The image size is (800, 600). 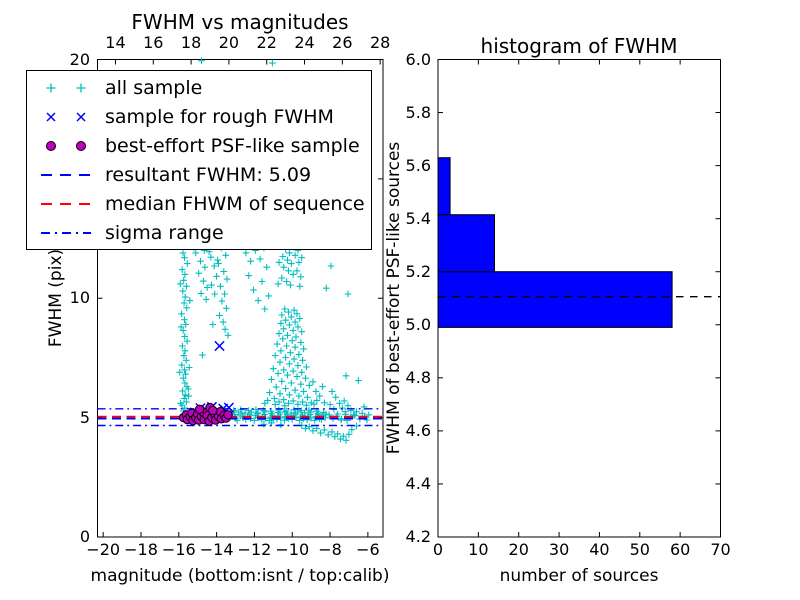 What do you see at coordinates (66, 87) in the screenshot?
I see `plus-legend-icon` at bounding box center [66, 87].